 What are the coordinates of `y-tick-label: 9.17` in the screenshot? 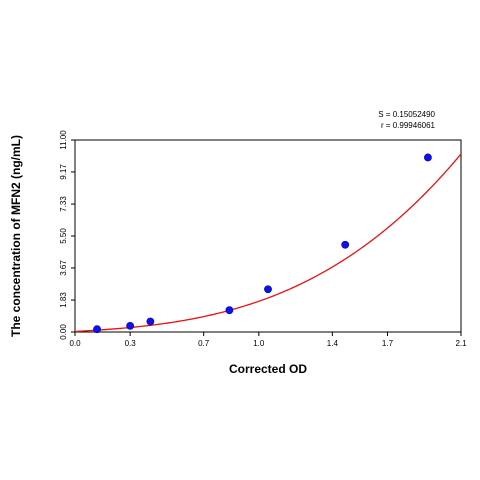 It's located at (63, 172).